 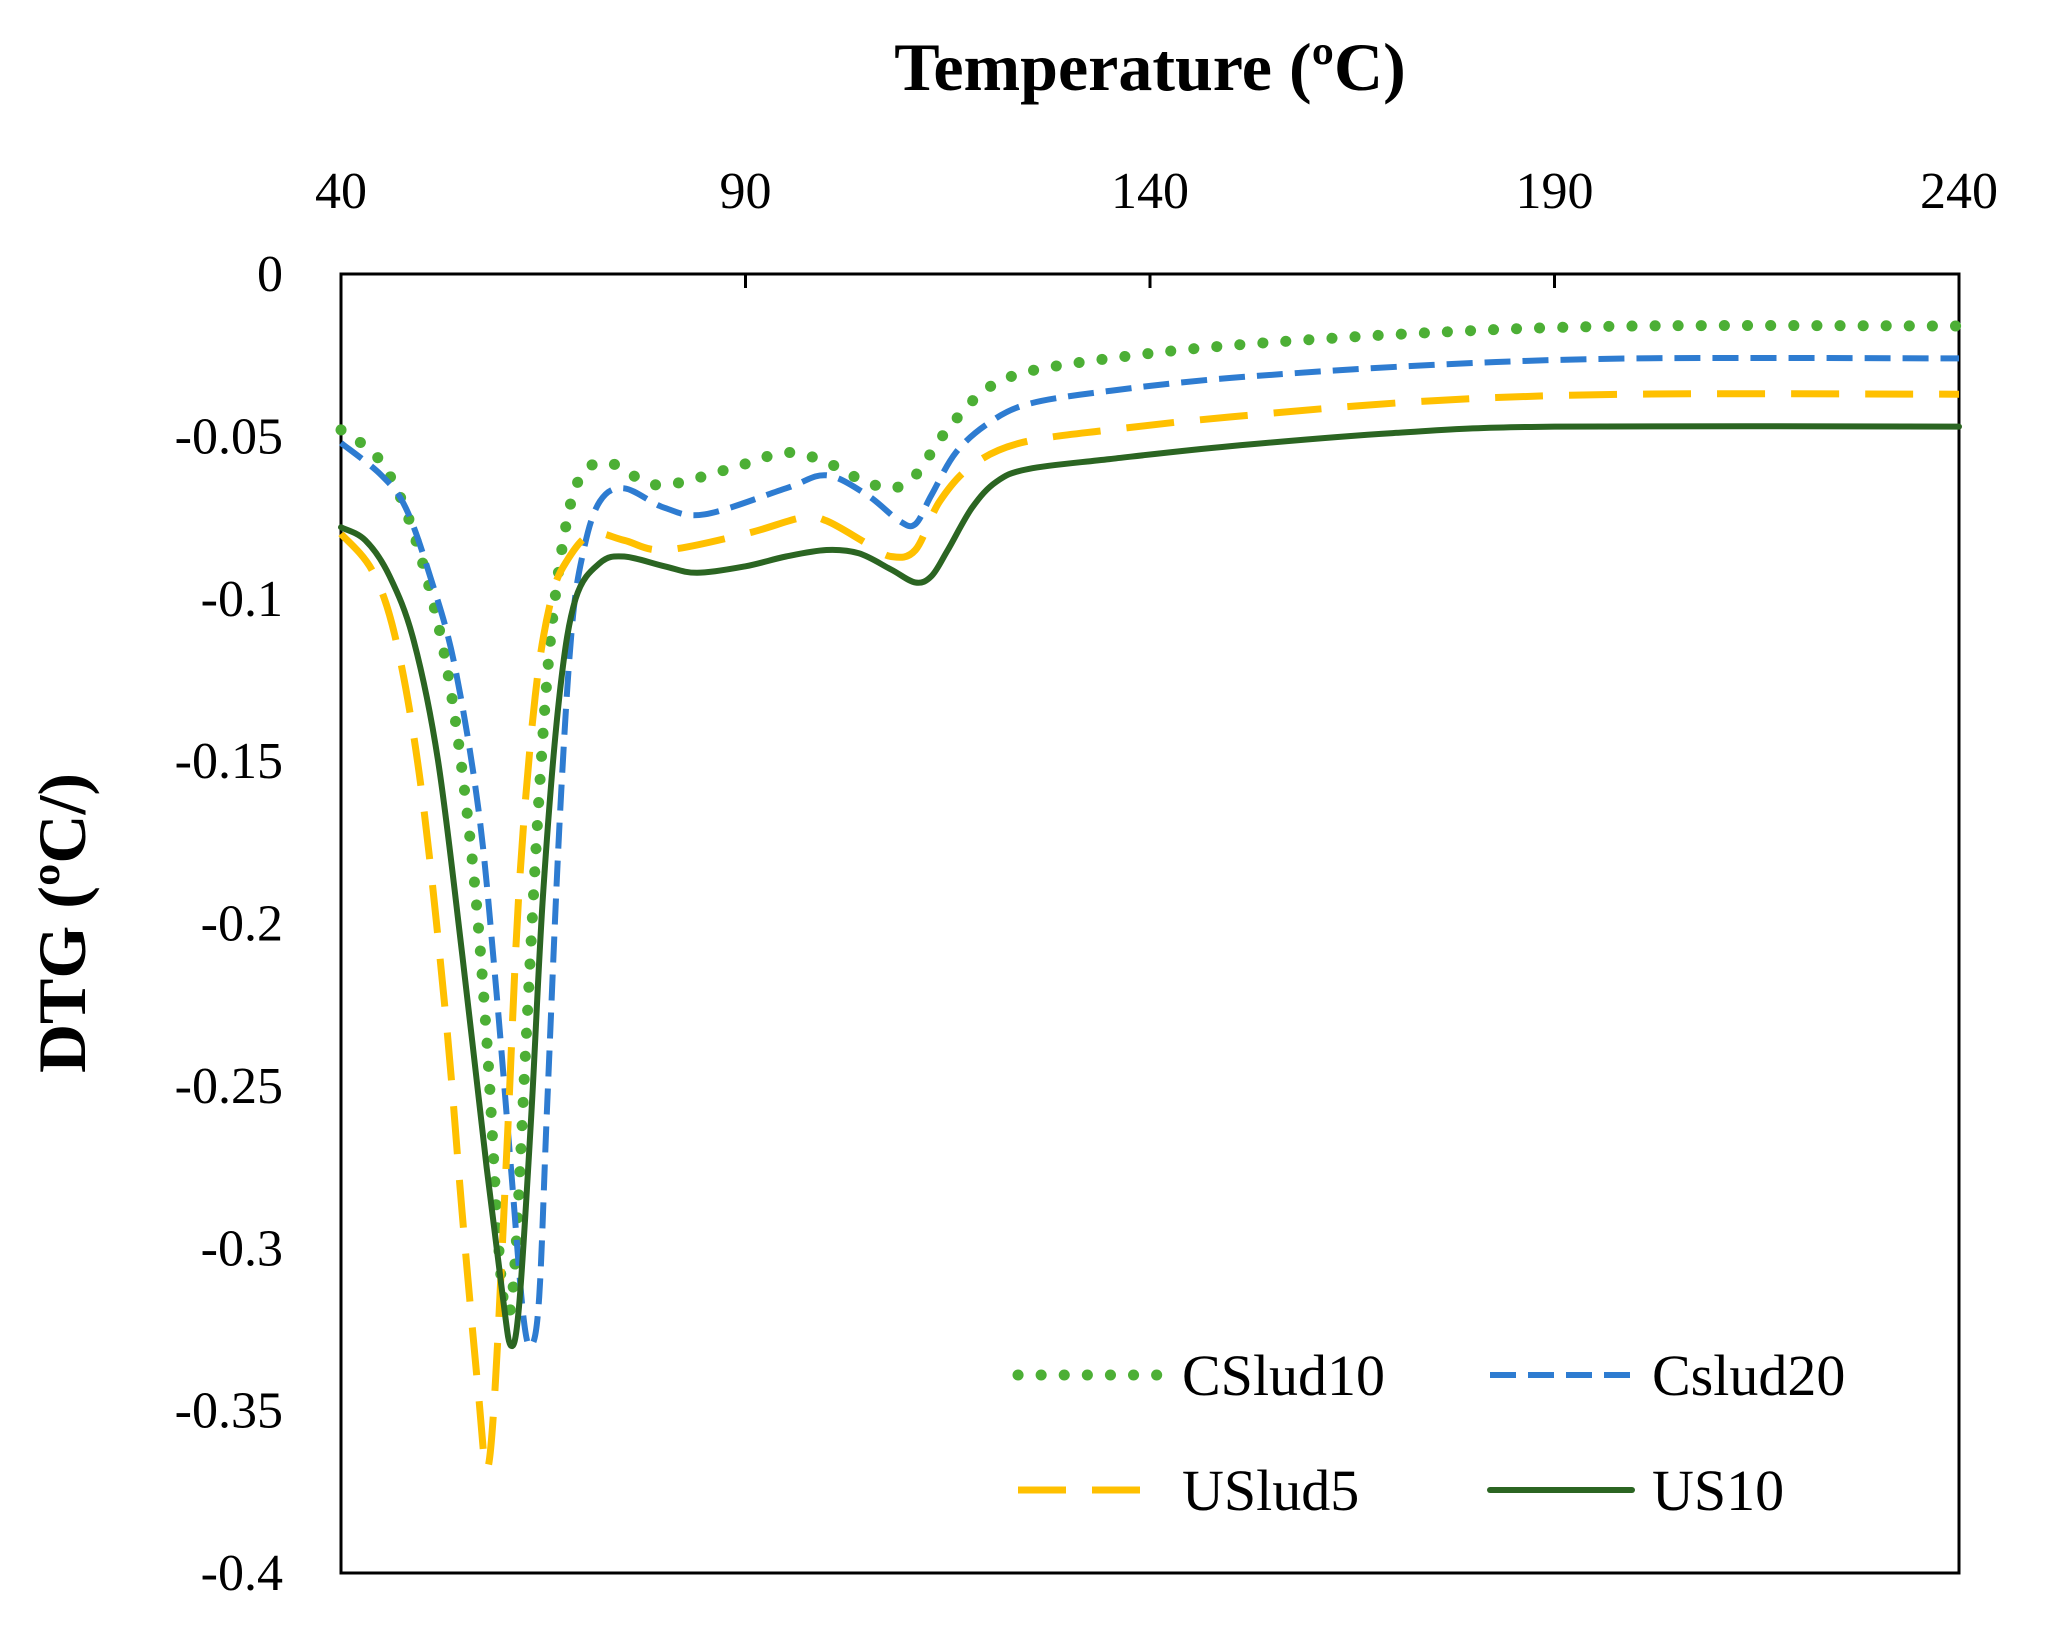 I want to click on x-axis-ticks: 40 90 140 190 240, so click(x=1156, y=225).